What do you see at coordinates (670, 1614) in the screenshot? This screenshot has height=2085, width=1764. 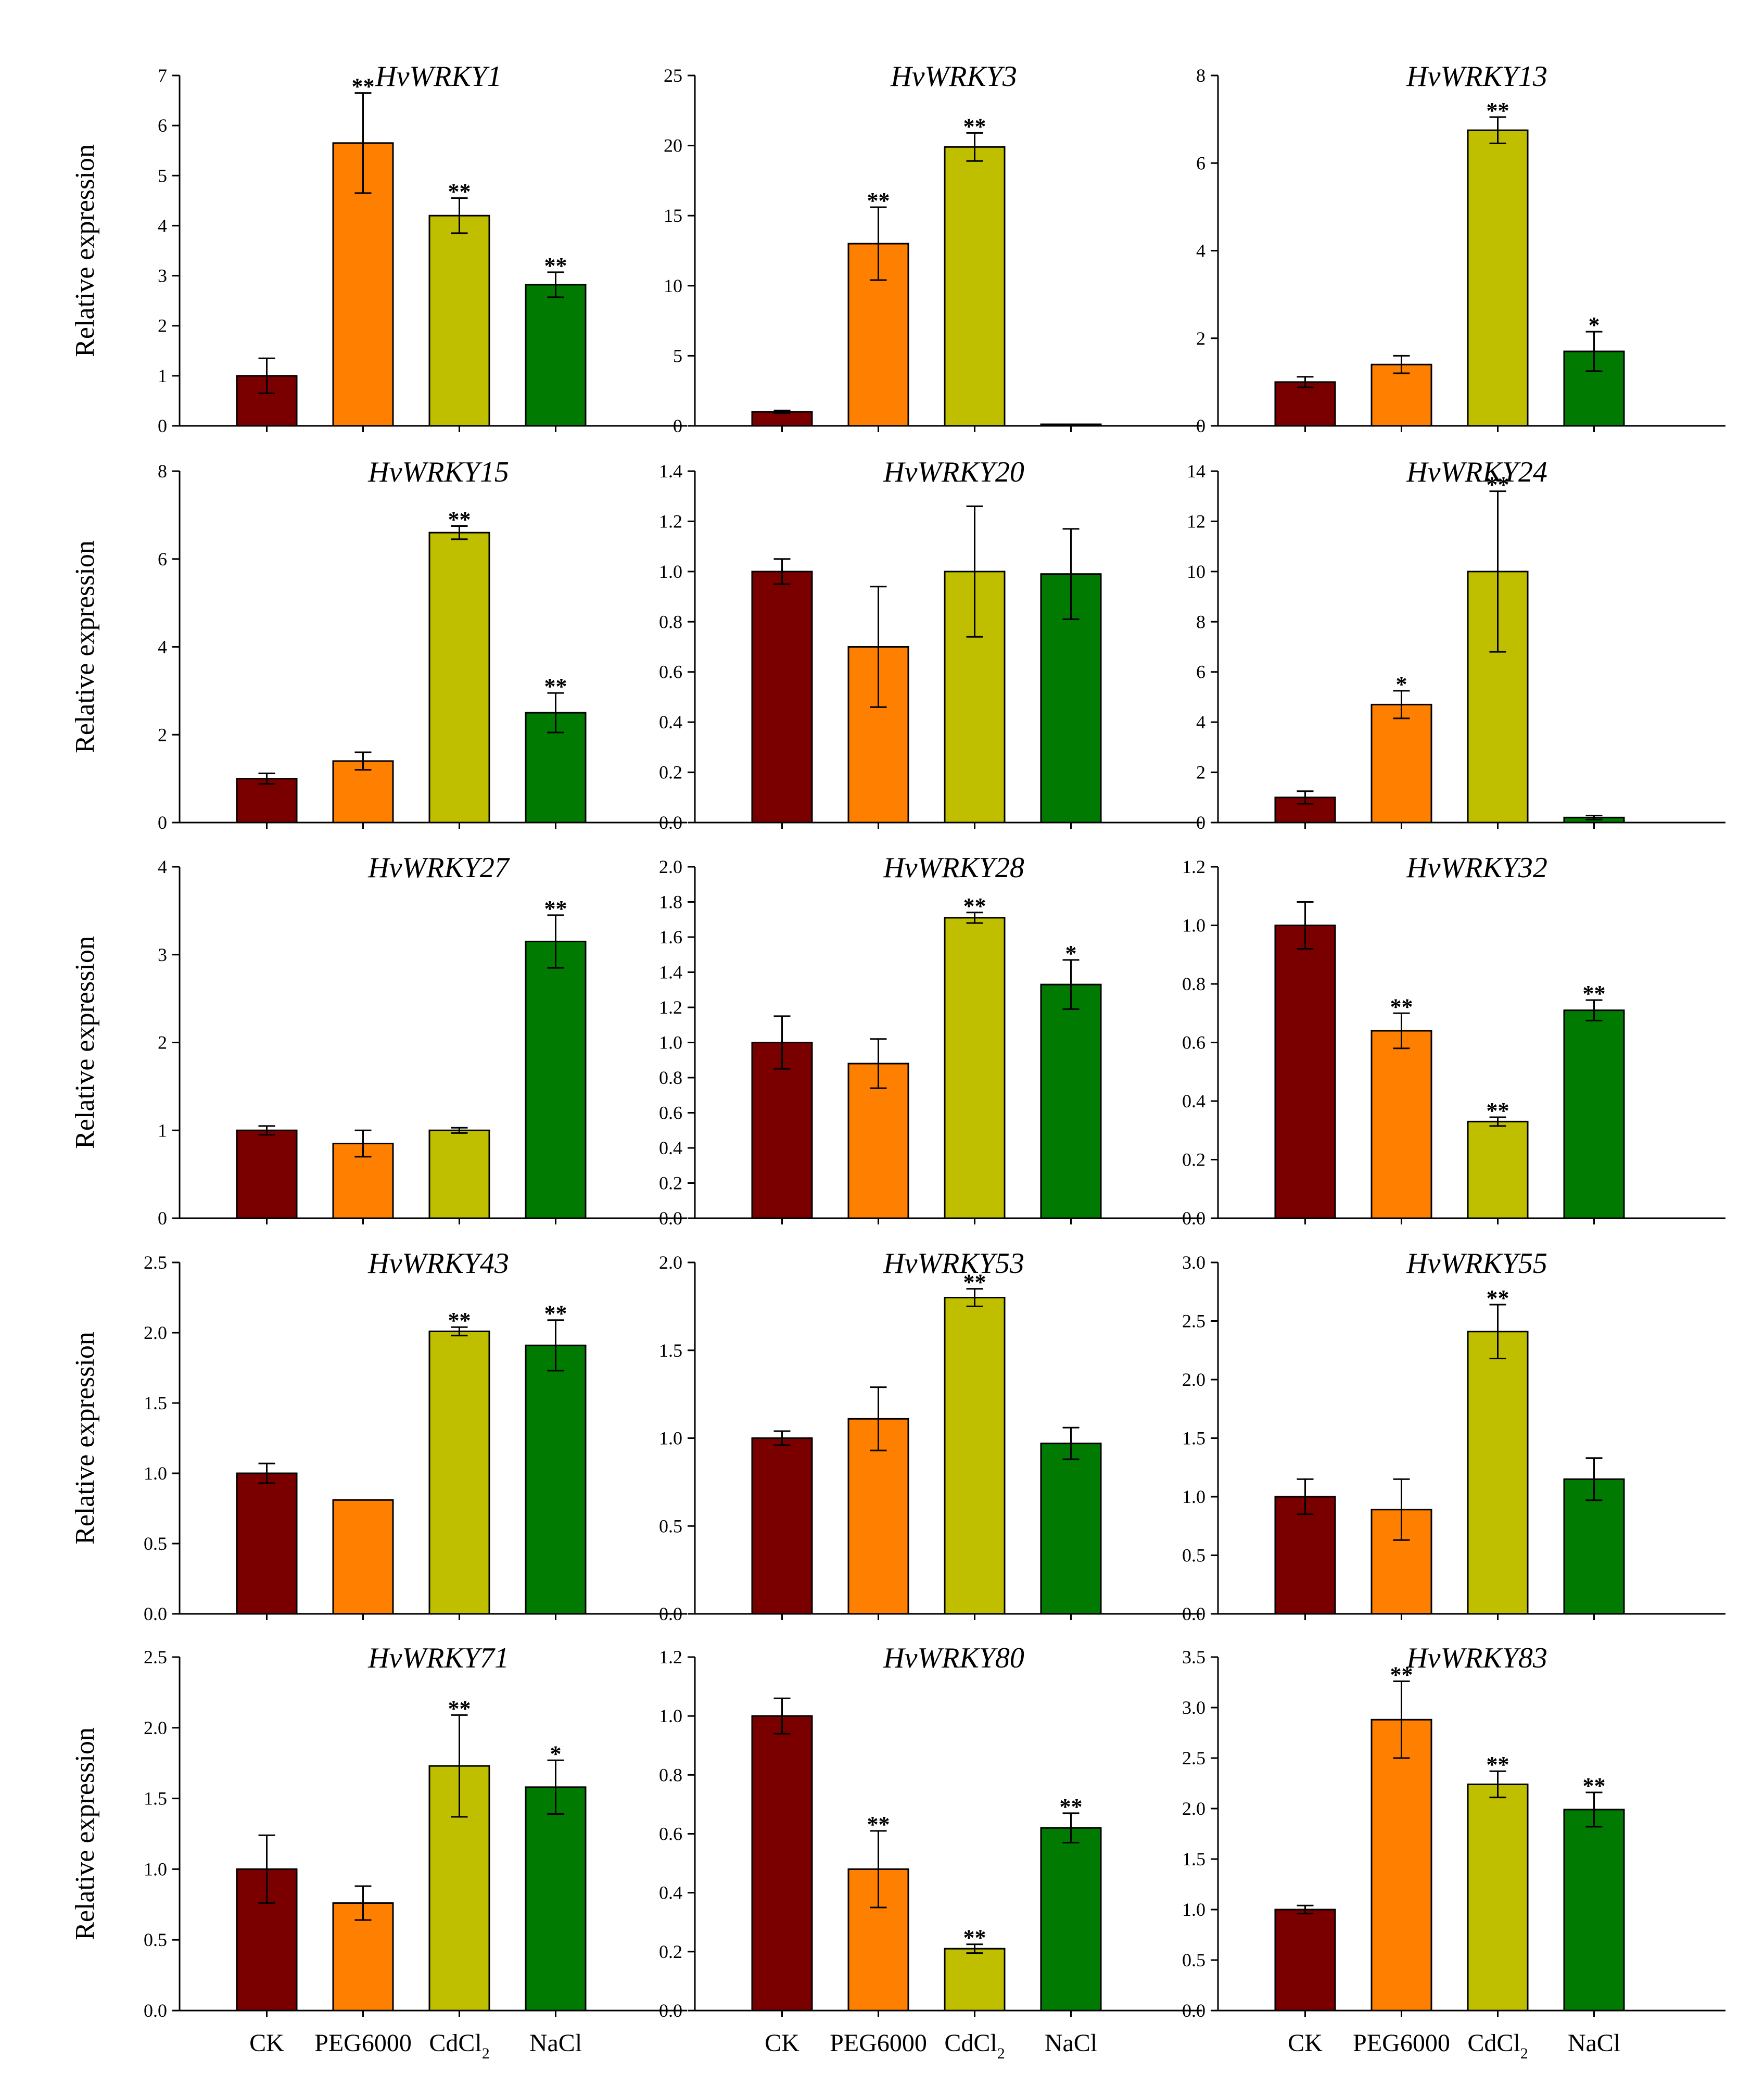 I see `y-tick-label: 0.0` at bounding box center [670, 1614].